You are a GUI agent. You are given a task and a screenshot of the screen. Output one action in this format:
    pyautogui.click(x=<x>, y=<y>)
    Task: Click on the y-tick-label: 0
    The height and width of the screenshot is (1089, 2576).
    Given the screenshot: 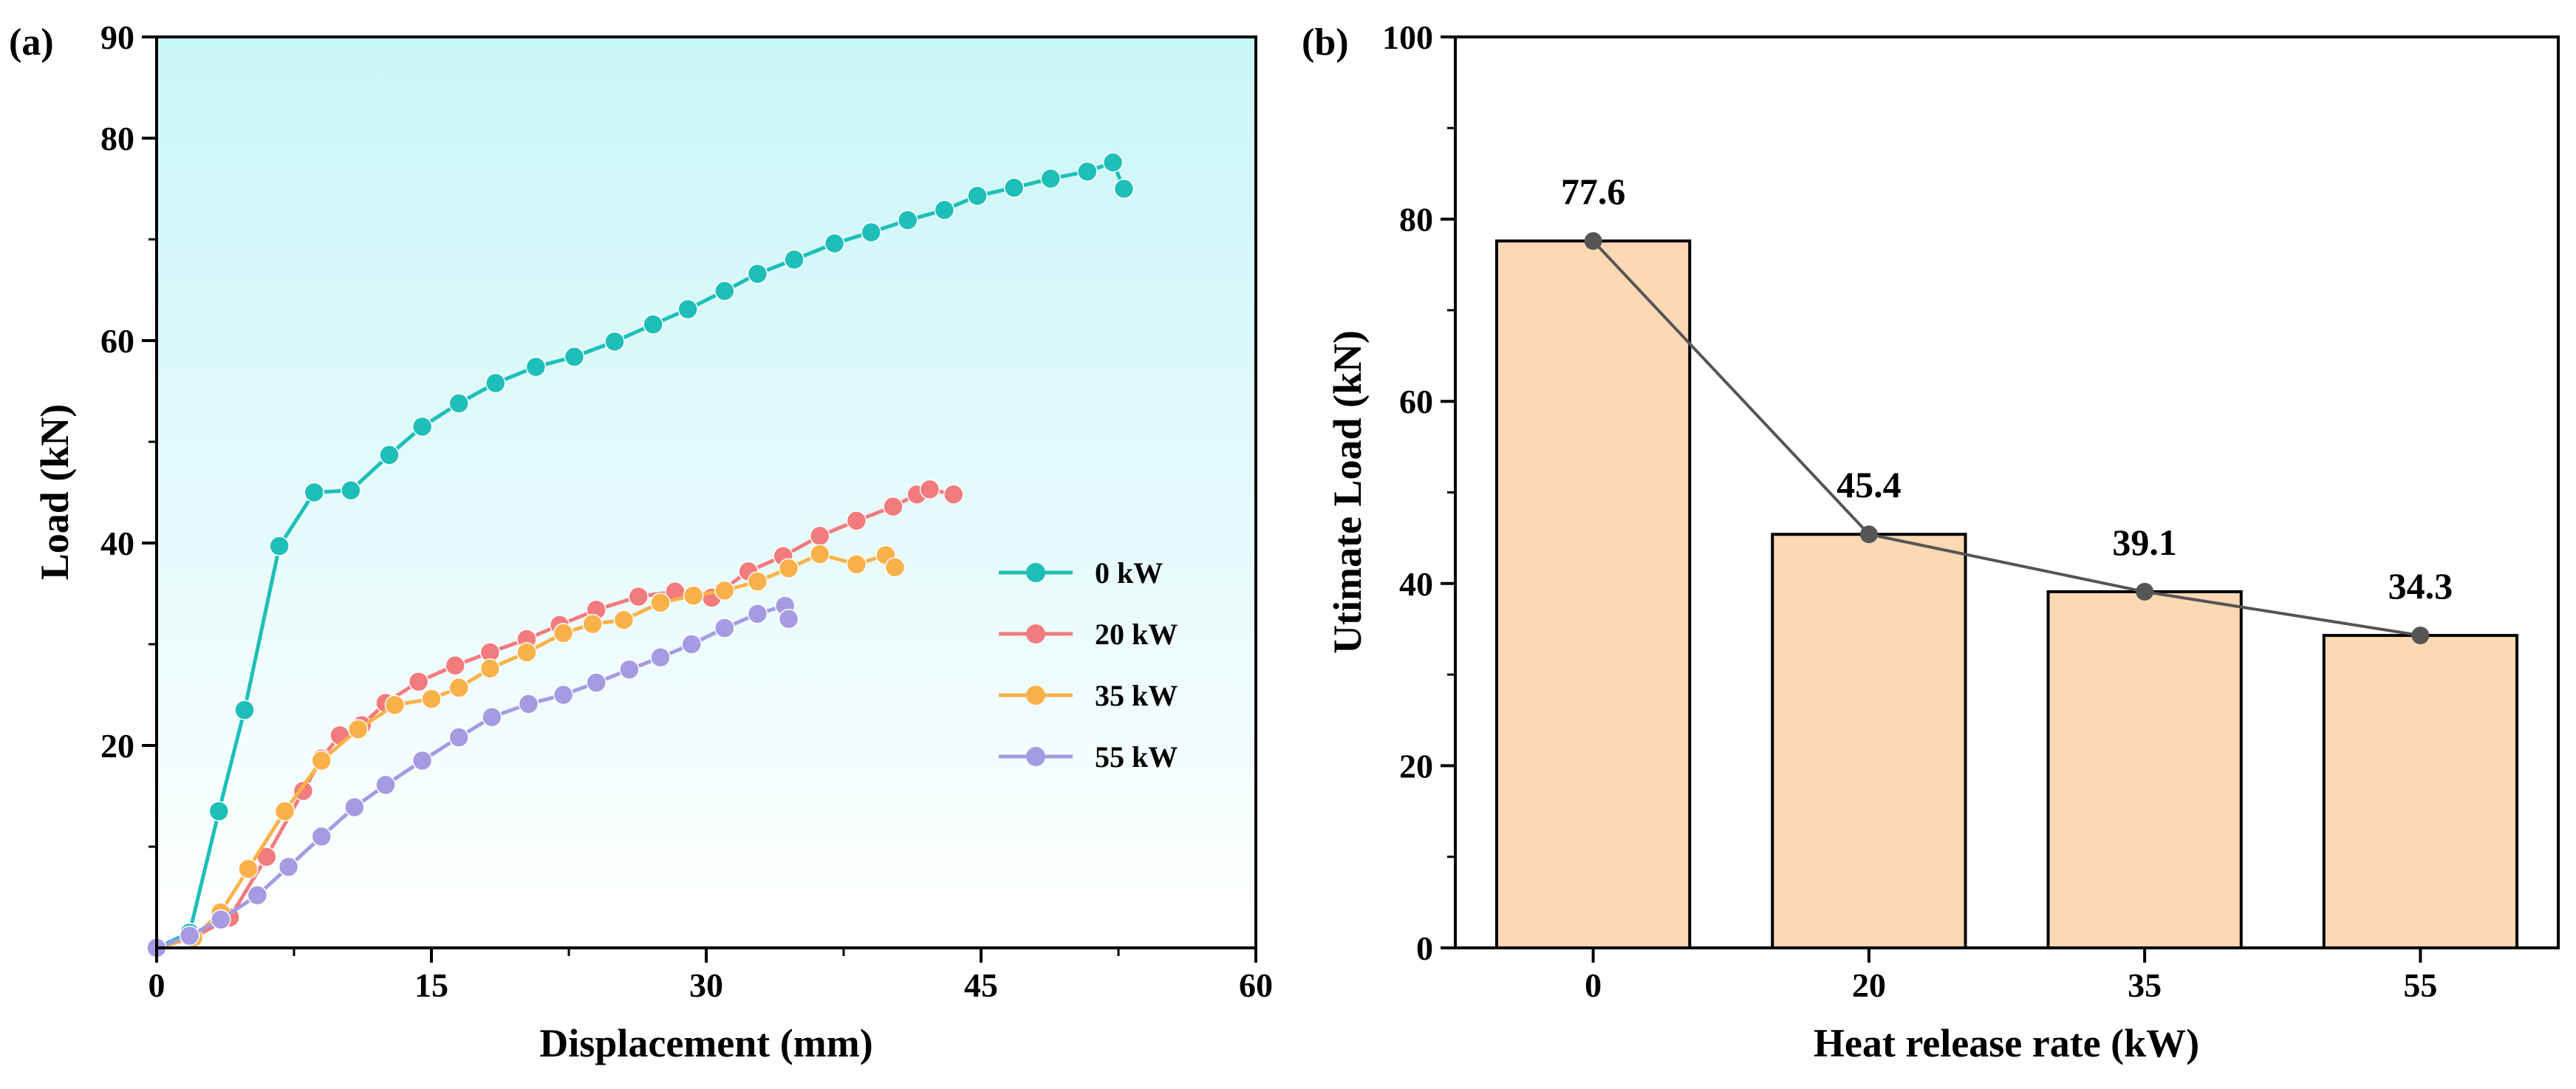 What is the action you would take?
    pyautogui.click(x=1424, y=948)
    